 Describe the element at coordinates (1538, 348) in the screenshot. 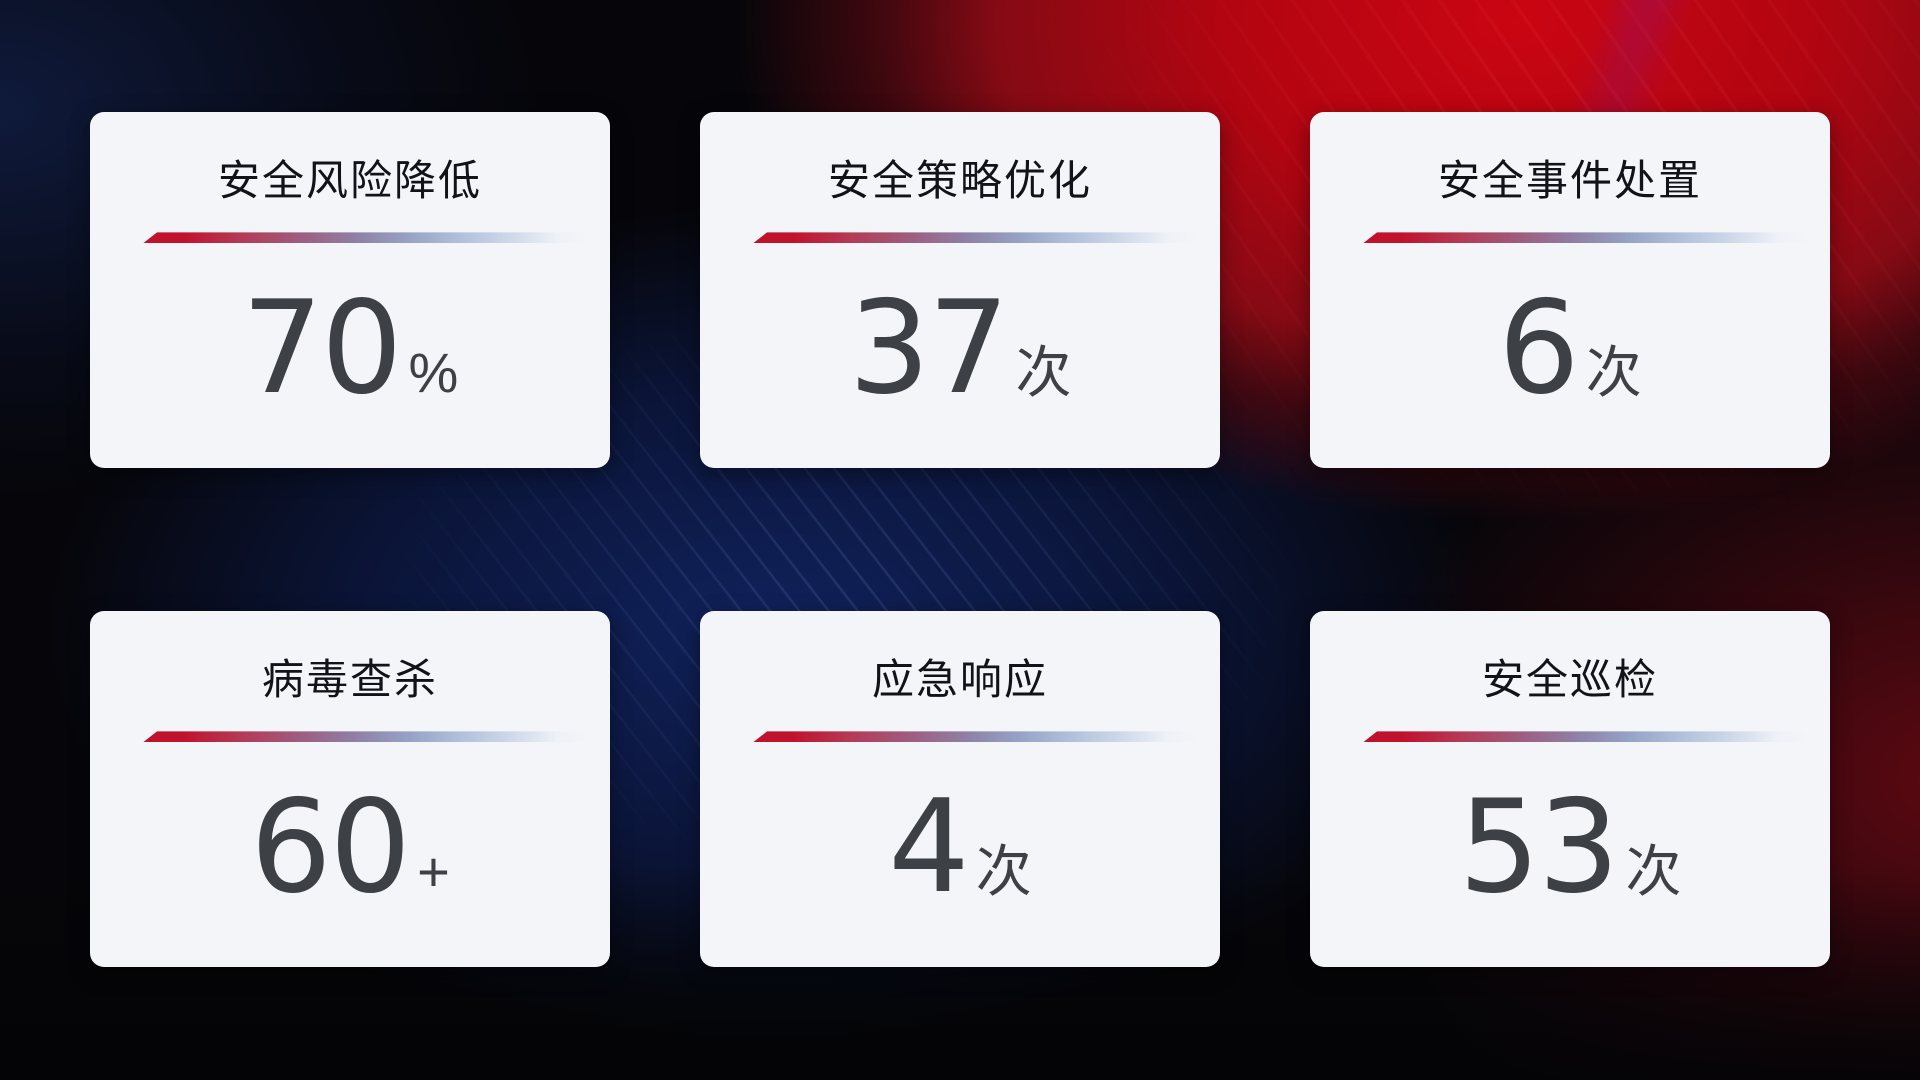

I see `stat-number: 6` at that location.